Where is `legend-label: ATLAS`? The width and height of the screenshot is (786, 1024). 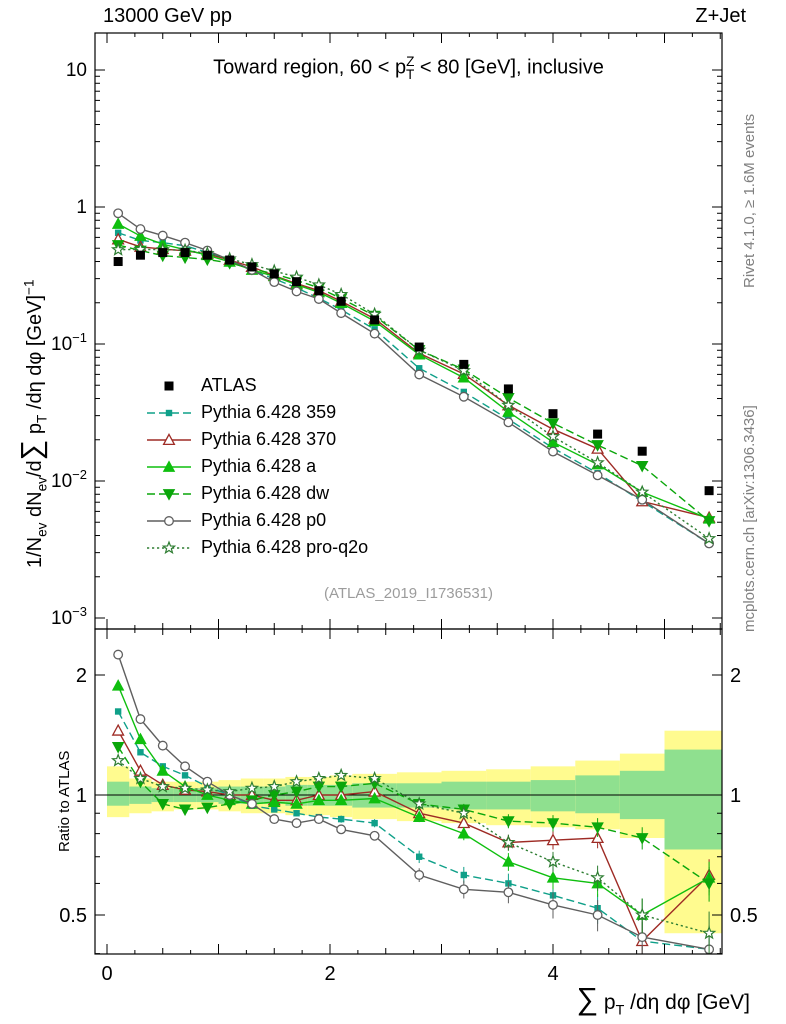 legend-label: ATLAS is located at coordinates (229, 385).